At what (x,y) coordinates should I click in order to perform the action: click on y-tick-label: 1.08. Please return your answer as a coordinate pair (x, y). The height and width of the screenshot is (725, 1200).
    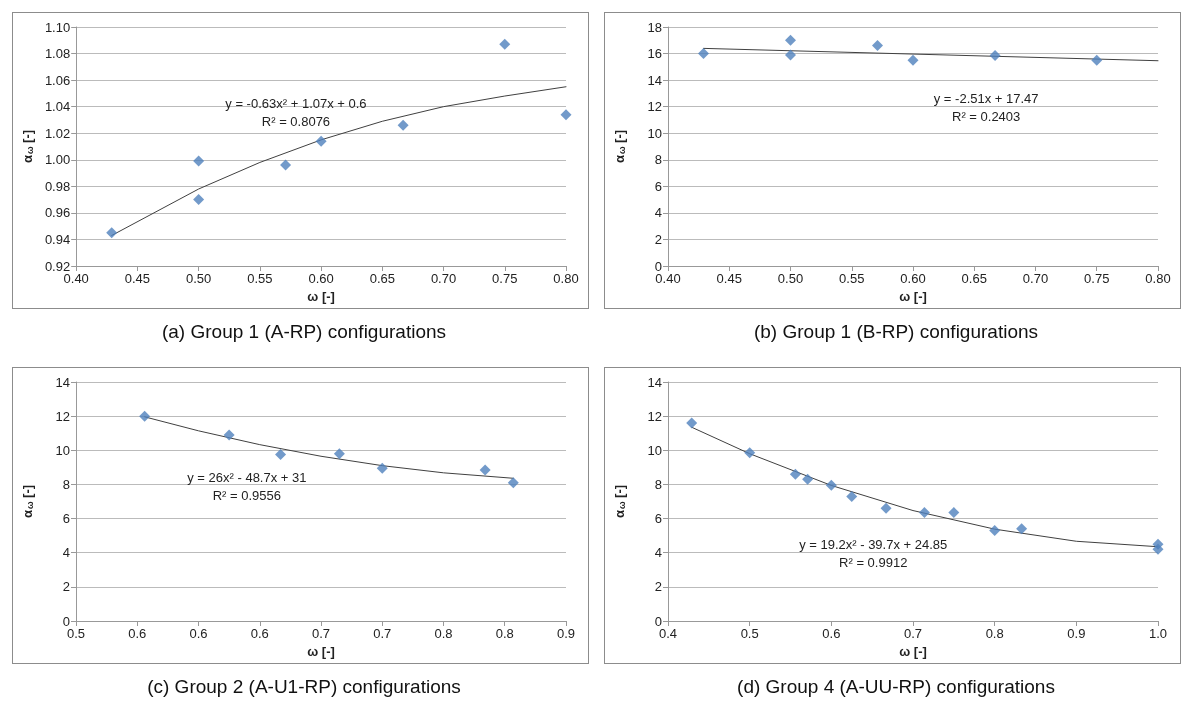
    Looking at the image, I should click on (57, 54).